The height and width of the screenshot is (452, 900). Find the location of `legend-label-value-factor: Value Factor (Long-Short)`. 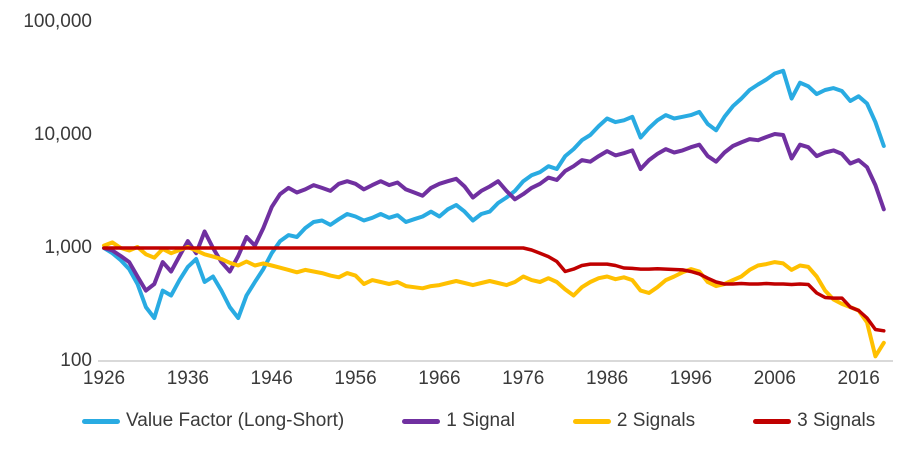

legend-label-value-factor: Value Factor (Long-Short) is located at coordinates (235, 420).